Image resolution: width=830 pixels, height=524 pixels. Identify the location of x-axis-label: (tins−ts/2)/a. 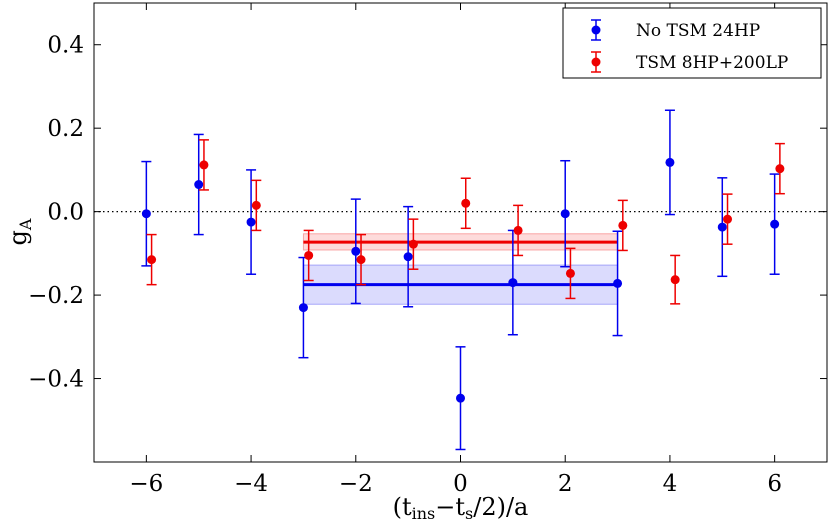
(461, 508).